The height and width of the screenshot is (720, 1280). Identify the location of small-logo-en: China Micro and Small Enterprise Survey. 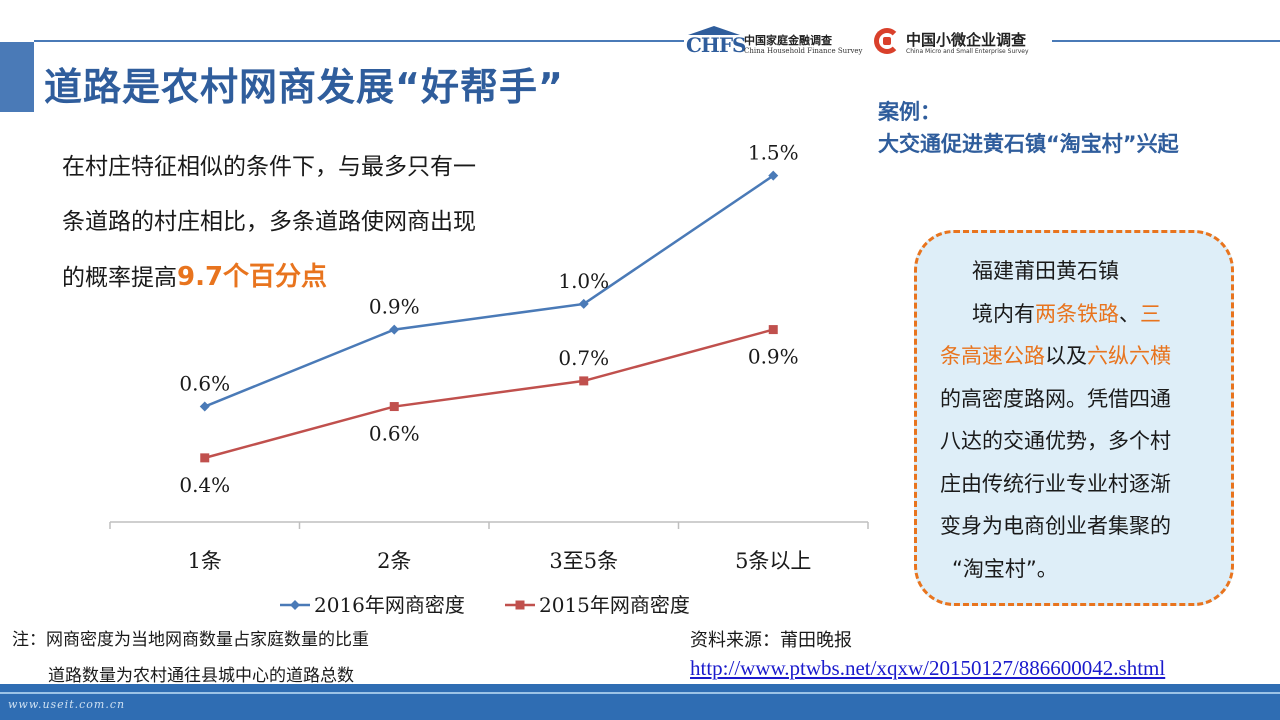
(967, 51).